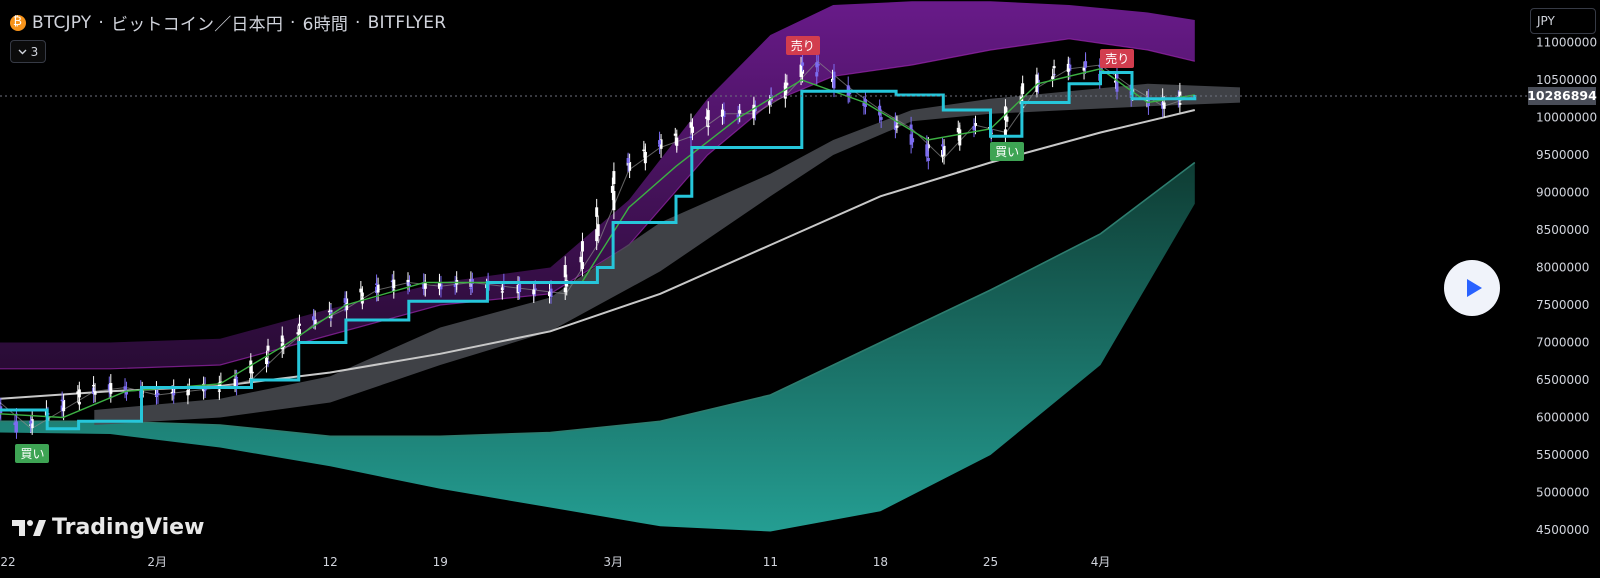  What do you see at coordinates (7, 562) in the screenshot?
I see `time-tick-label: 22` at bounding box center [7, 562].